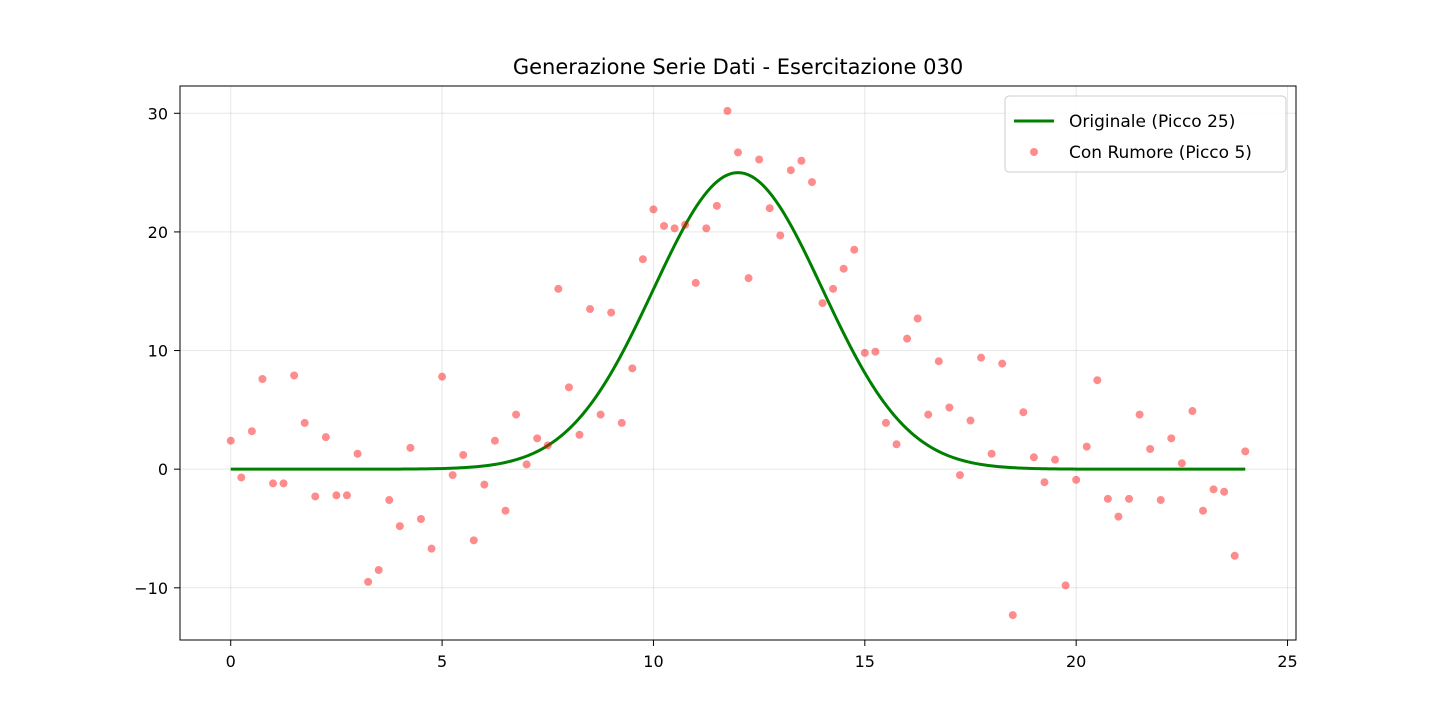 The width and height of the screenshot is (1440, 720). Describe the element at coordinates (1152, 122) in the screenshot. I see `legend-label-original: Originale (Picco 25)` at that location.